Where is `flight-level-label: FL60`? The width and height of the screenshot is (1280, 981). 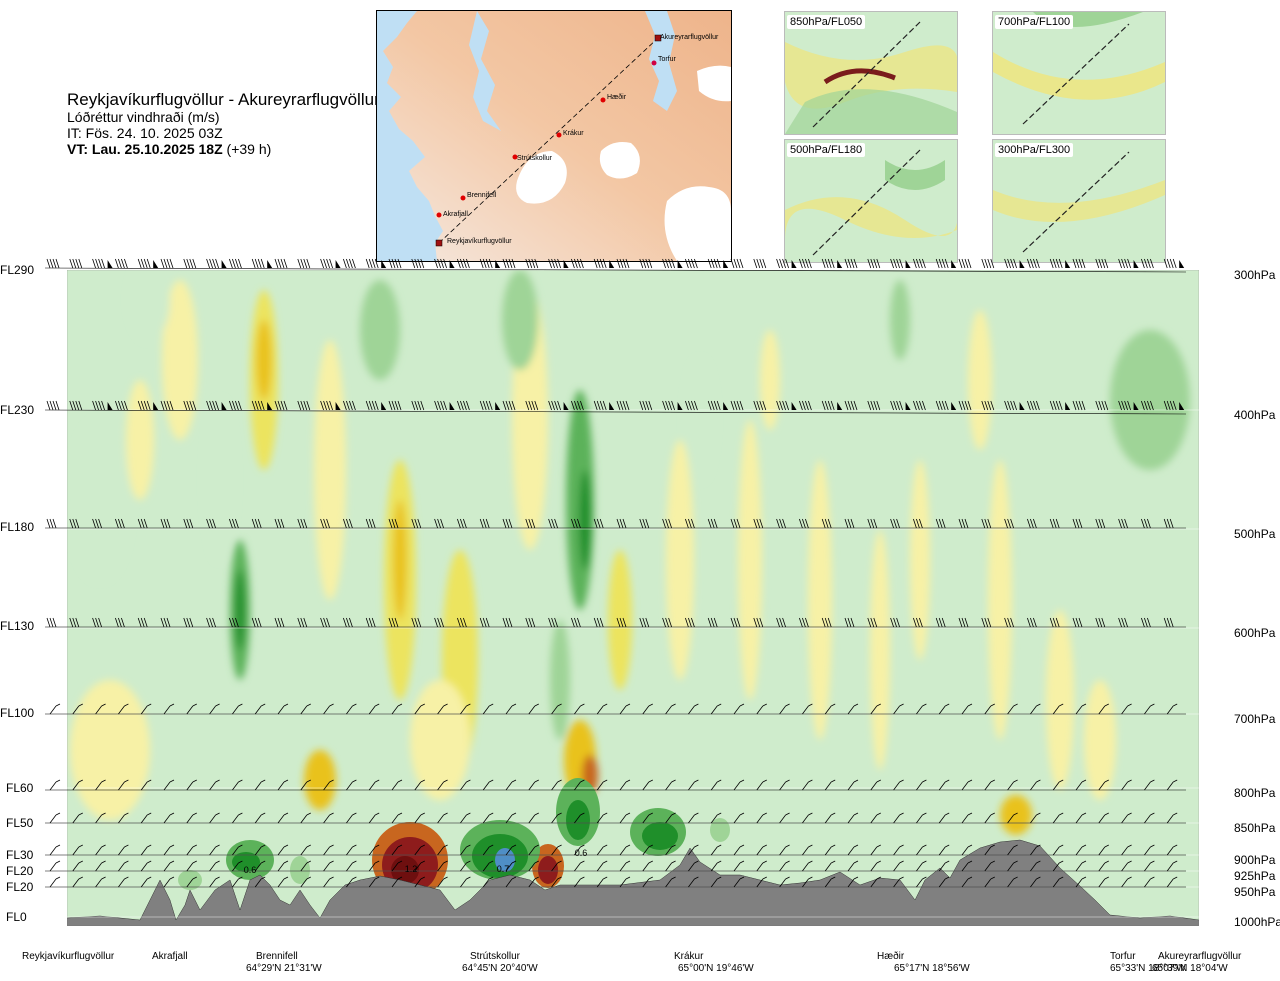 flight-level-label: FL60 is located at coordinates (20, 788).